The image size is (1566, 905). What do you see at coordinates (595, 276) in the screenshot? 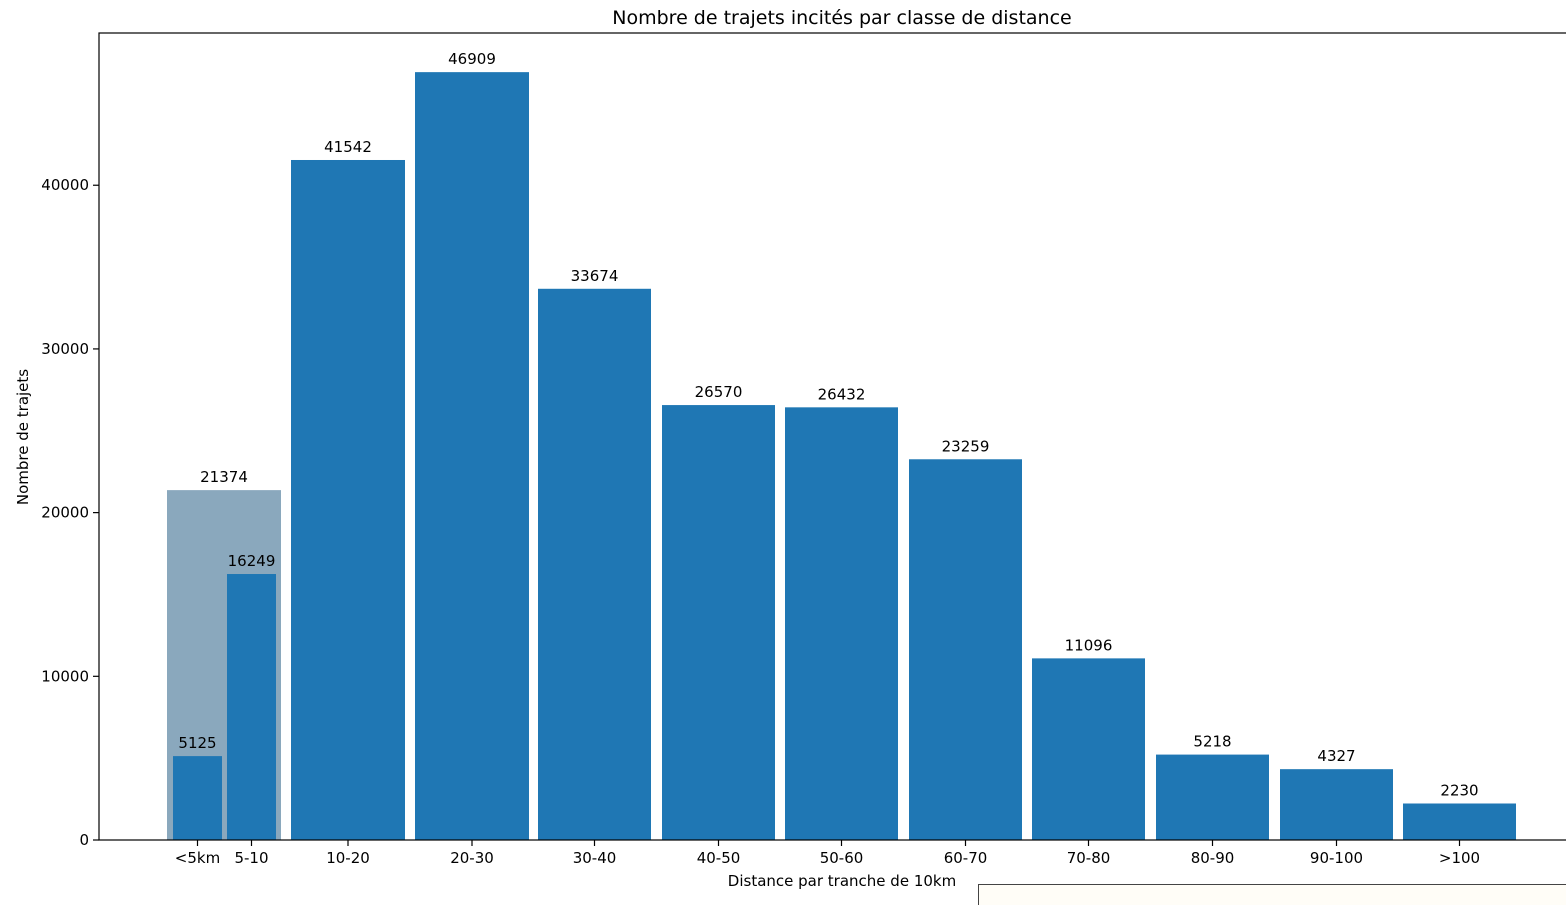
I see `data-label: 33674` at bounding box center [595, 276].